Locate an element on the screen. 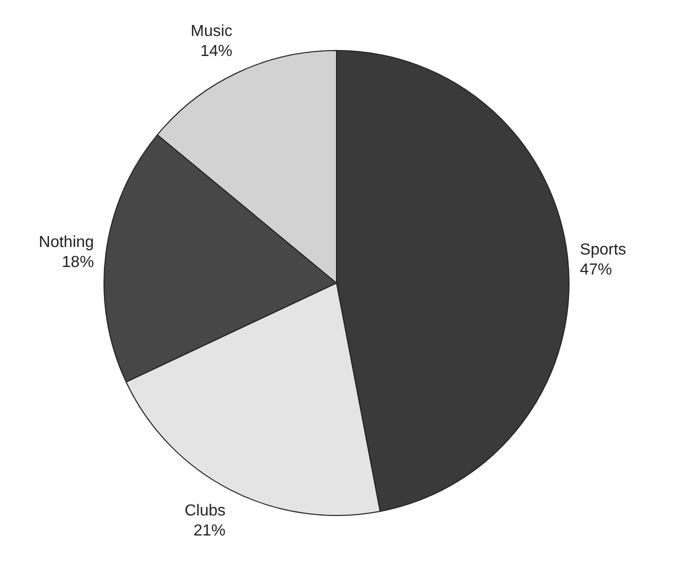 The height and width of the screenshot is (566, 673). data-label: 21% is located at coordinates (209, 531).